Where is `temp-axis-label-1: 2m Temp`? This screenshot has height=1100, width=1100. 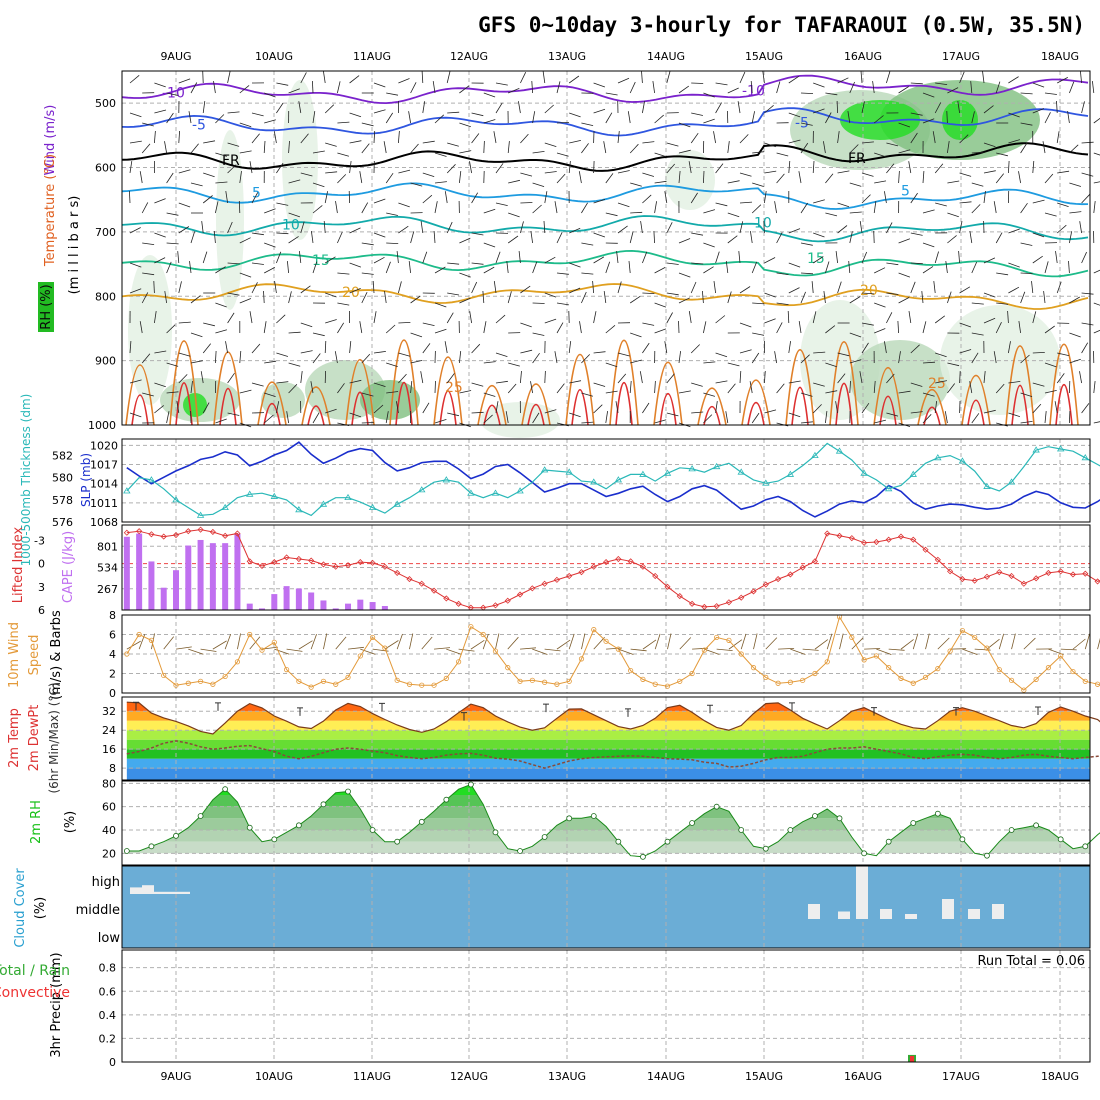
temp-axis-label-1: 2m Temp is located at coordinates (14, 738).